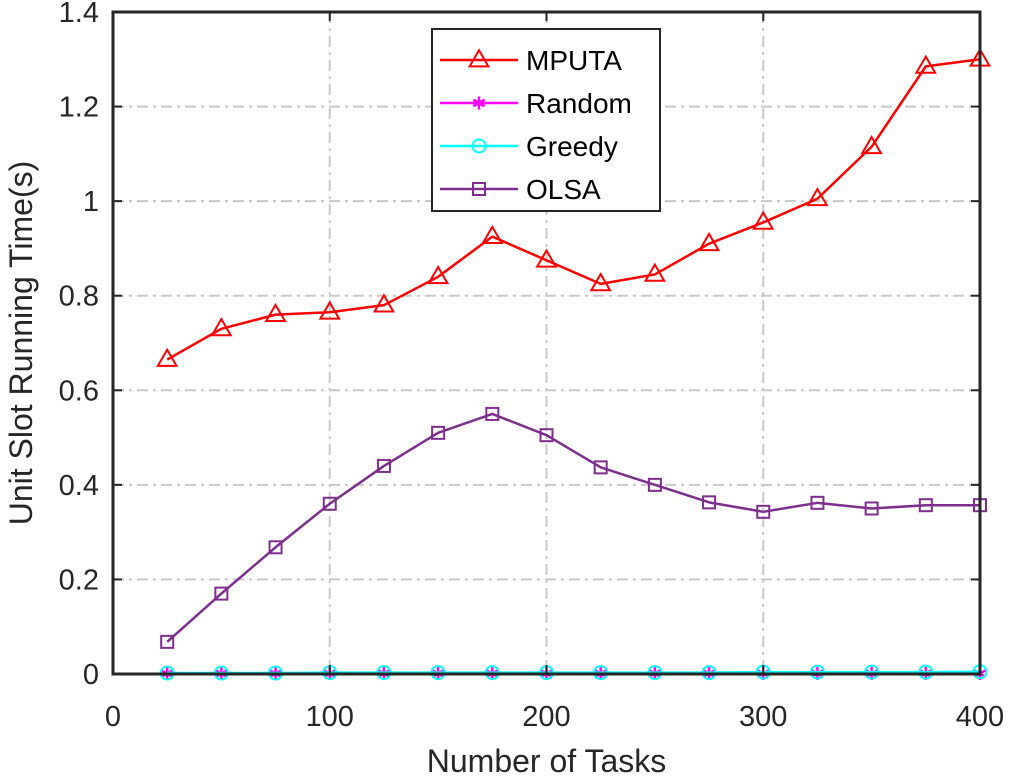 This screenshot has height=780, width=1010. Describe the element at coordinates (330, 717) in the screenshot. I see `x-tick-label: 100` at that location.